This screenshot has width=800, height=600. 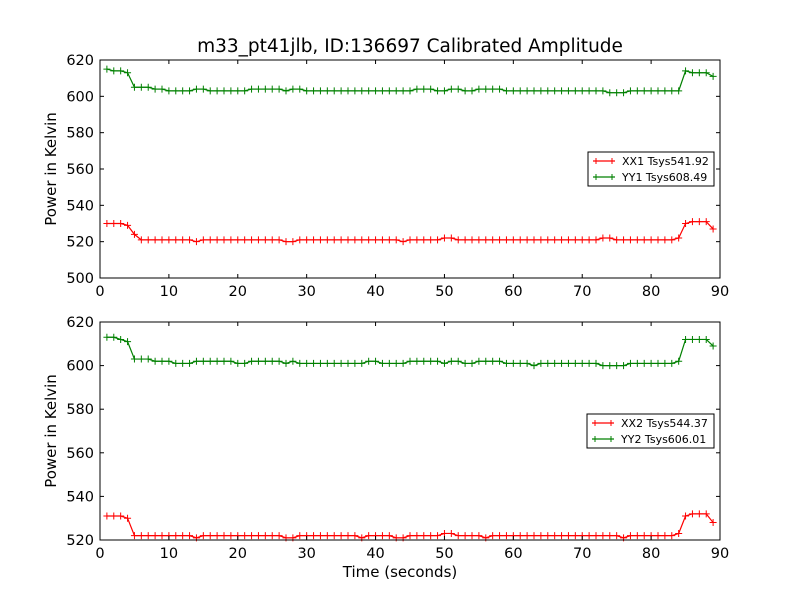 What do you see at coordinates (51, 431) in the screenshot?
I see `y-axis-label: Power in Kelvin` at bounding box center [51, 431].